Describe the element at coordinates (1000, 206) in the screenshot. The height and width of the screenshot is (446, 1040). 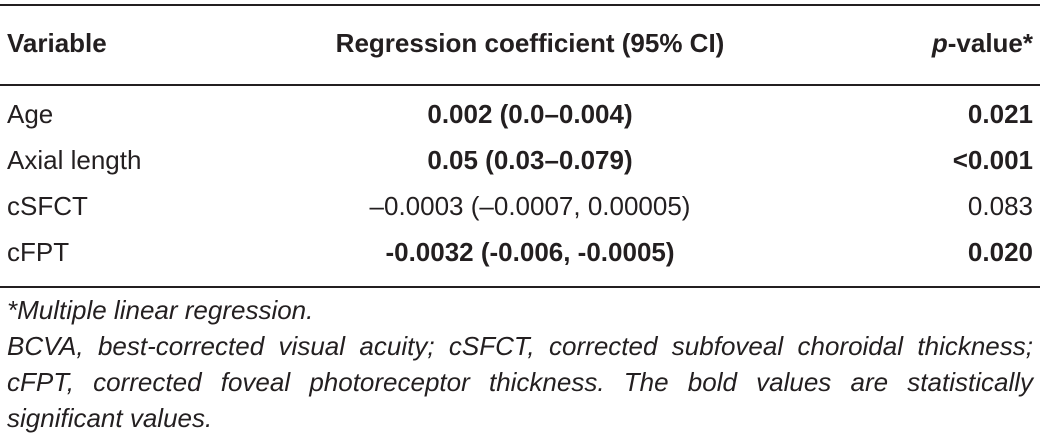
I see `row-p-value: 0.083` at that location.